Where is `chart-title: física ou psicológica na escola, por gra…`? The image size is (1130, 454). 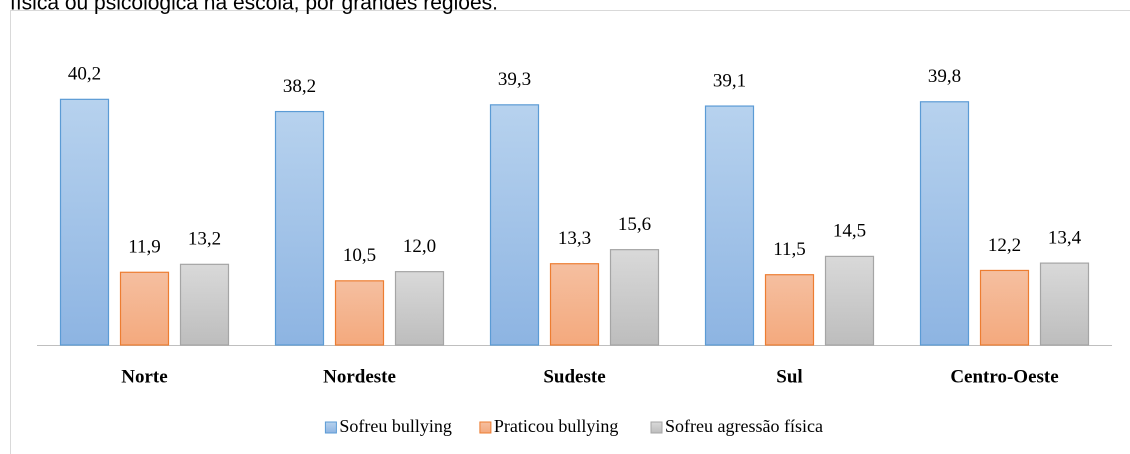
chart-title: física ou psicológica na escola, por gra… is located at coordinates (254, 7).